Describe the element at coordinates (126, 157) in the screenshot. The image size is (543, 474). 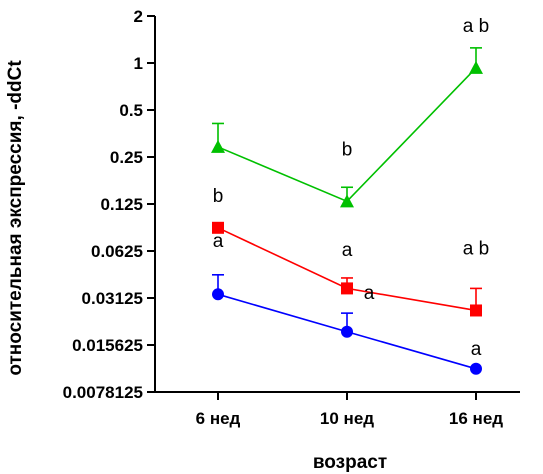
I see `y-tick-label: 0.25` at that location.